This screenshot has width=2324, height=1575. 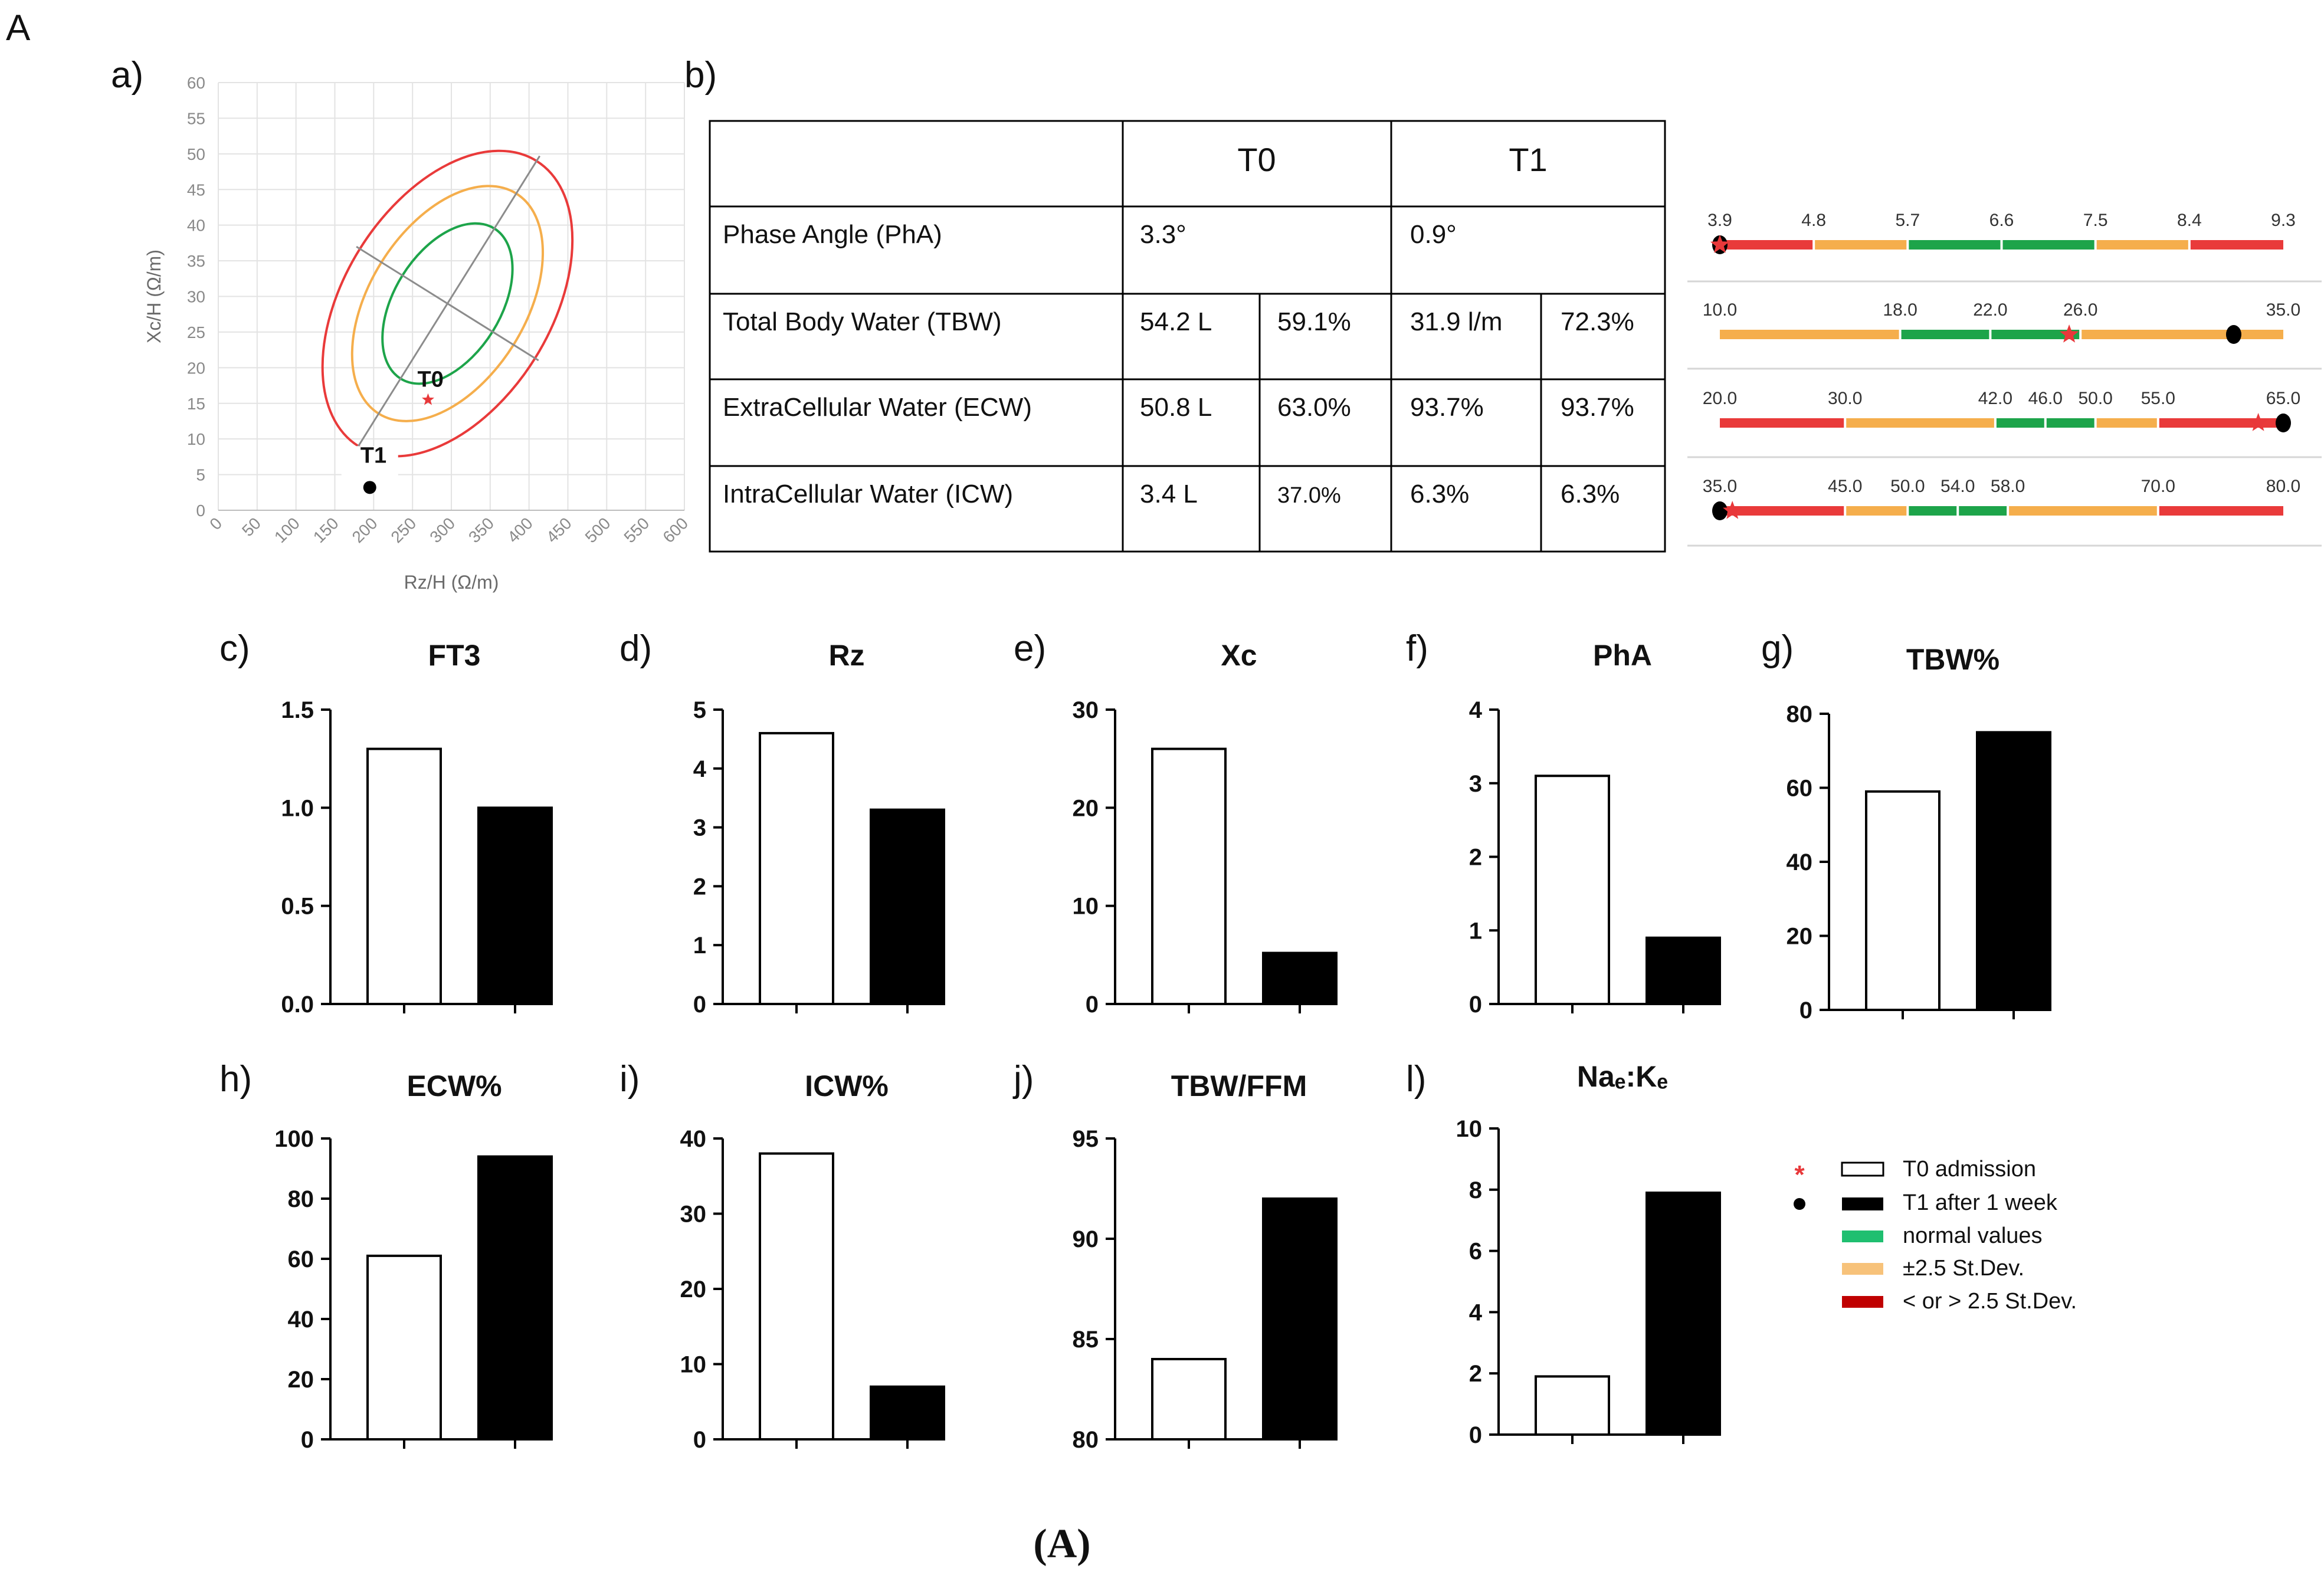 I want to click on table-header-t0: T0, so click(x=1256, y=159).